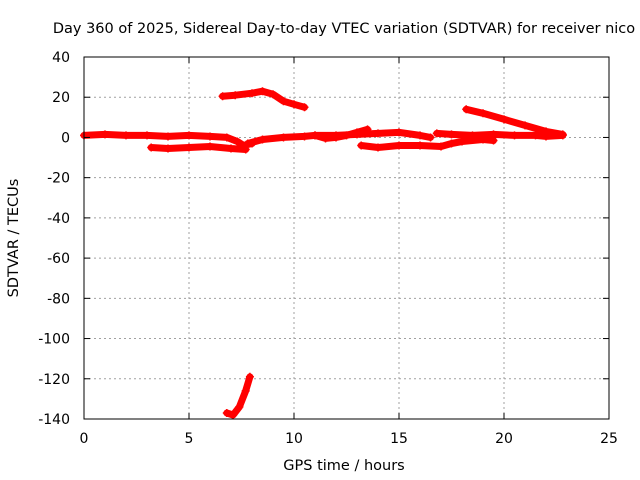  What do you see at coordinates (54, 340) in the screenshot?
I see `y-tick-label: -100` at bounding box center [54, 340].